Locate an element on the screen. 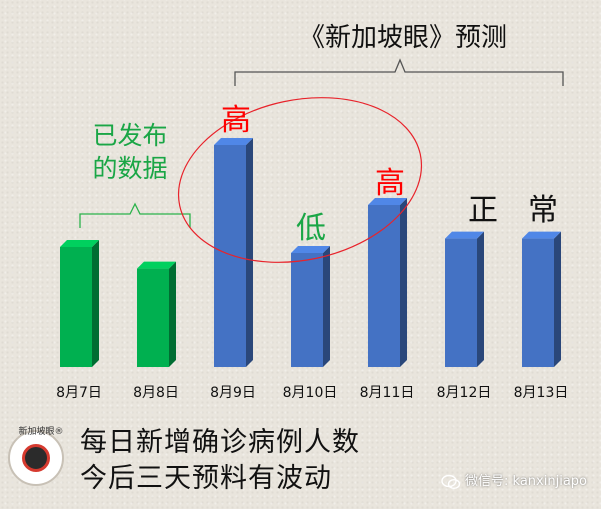  bar-annotation-aug13: 常 is located at coordinates (543, 210).